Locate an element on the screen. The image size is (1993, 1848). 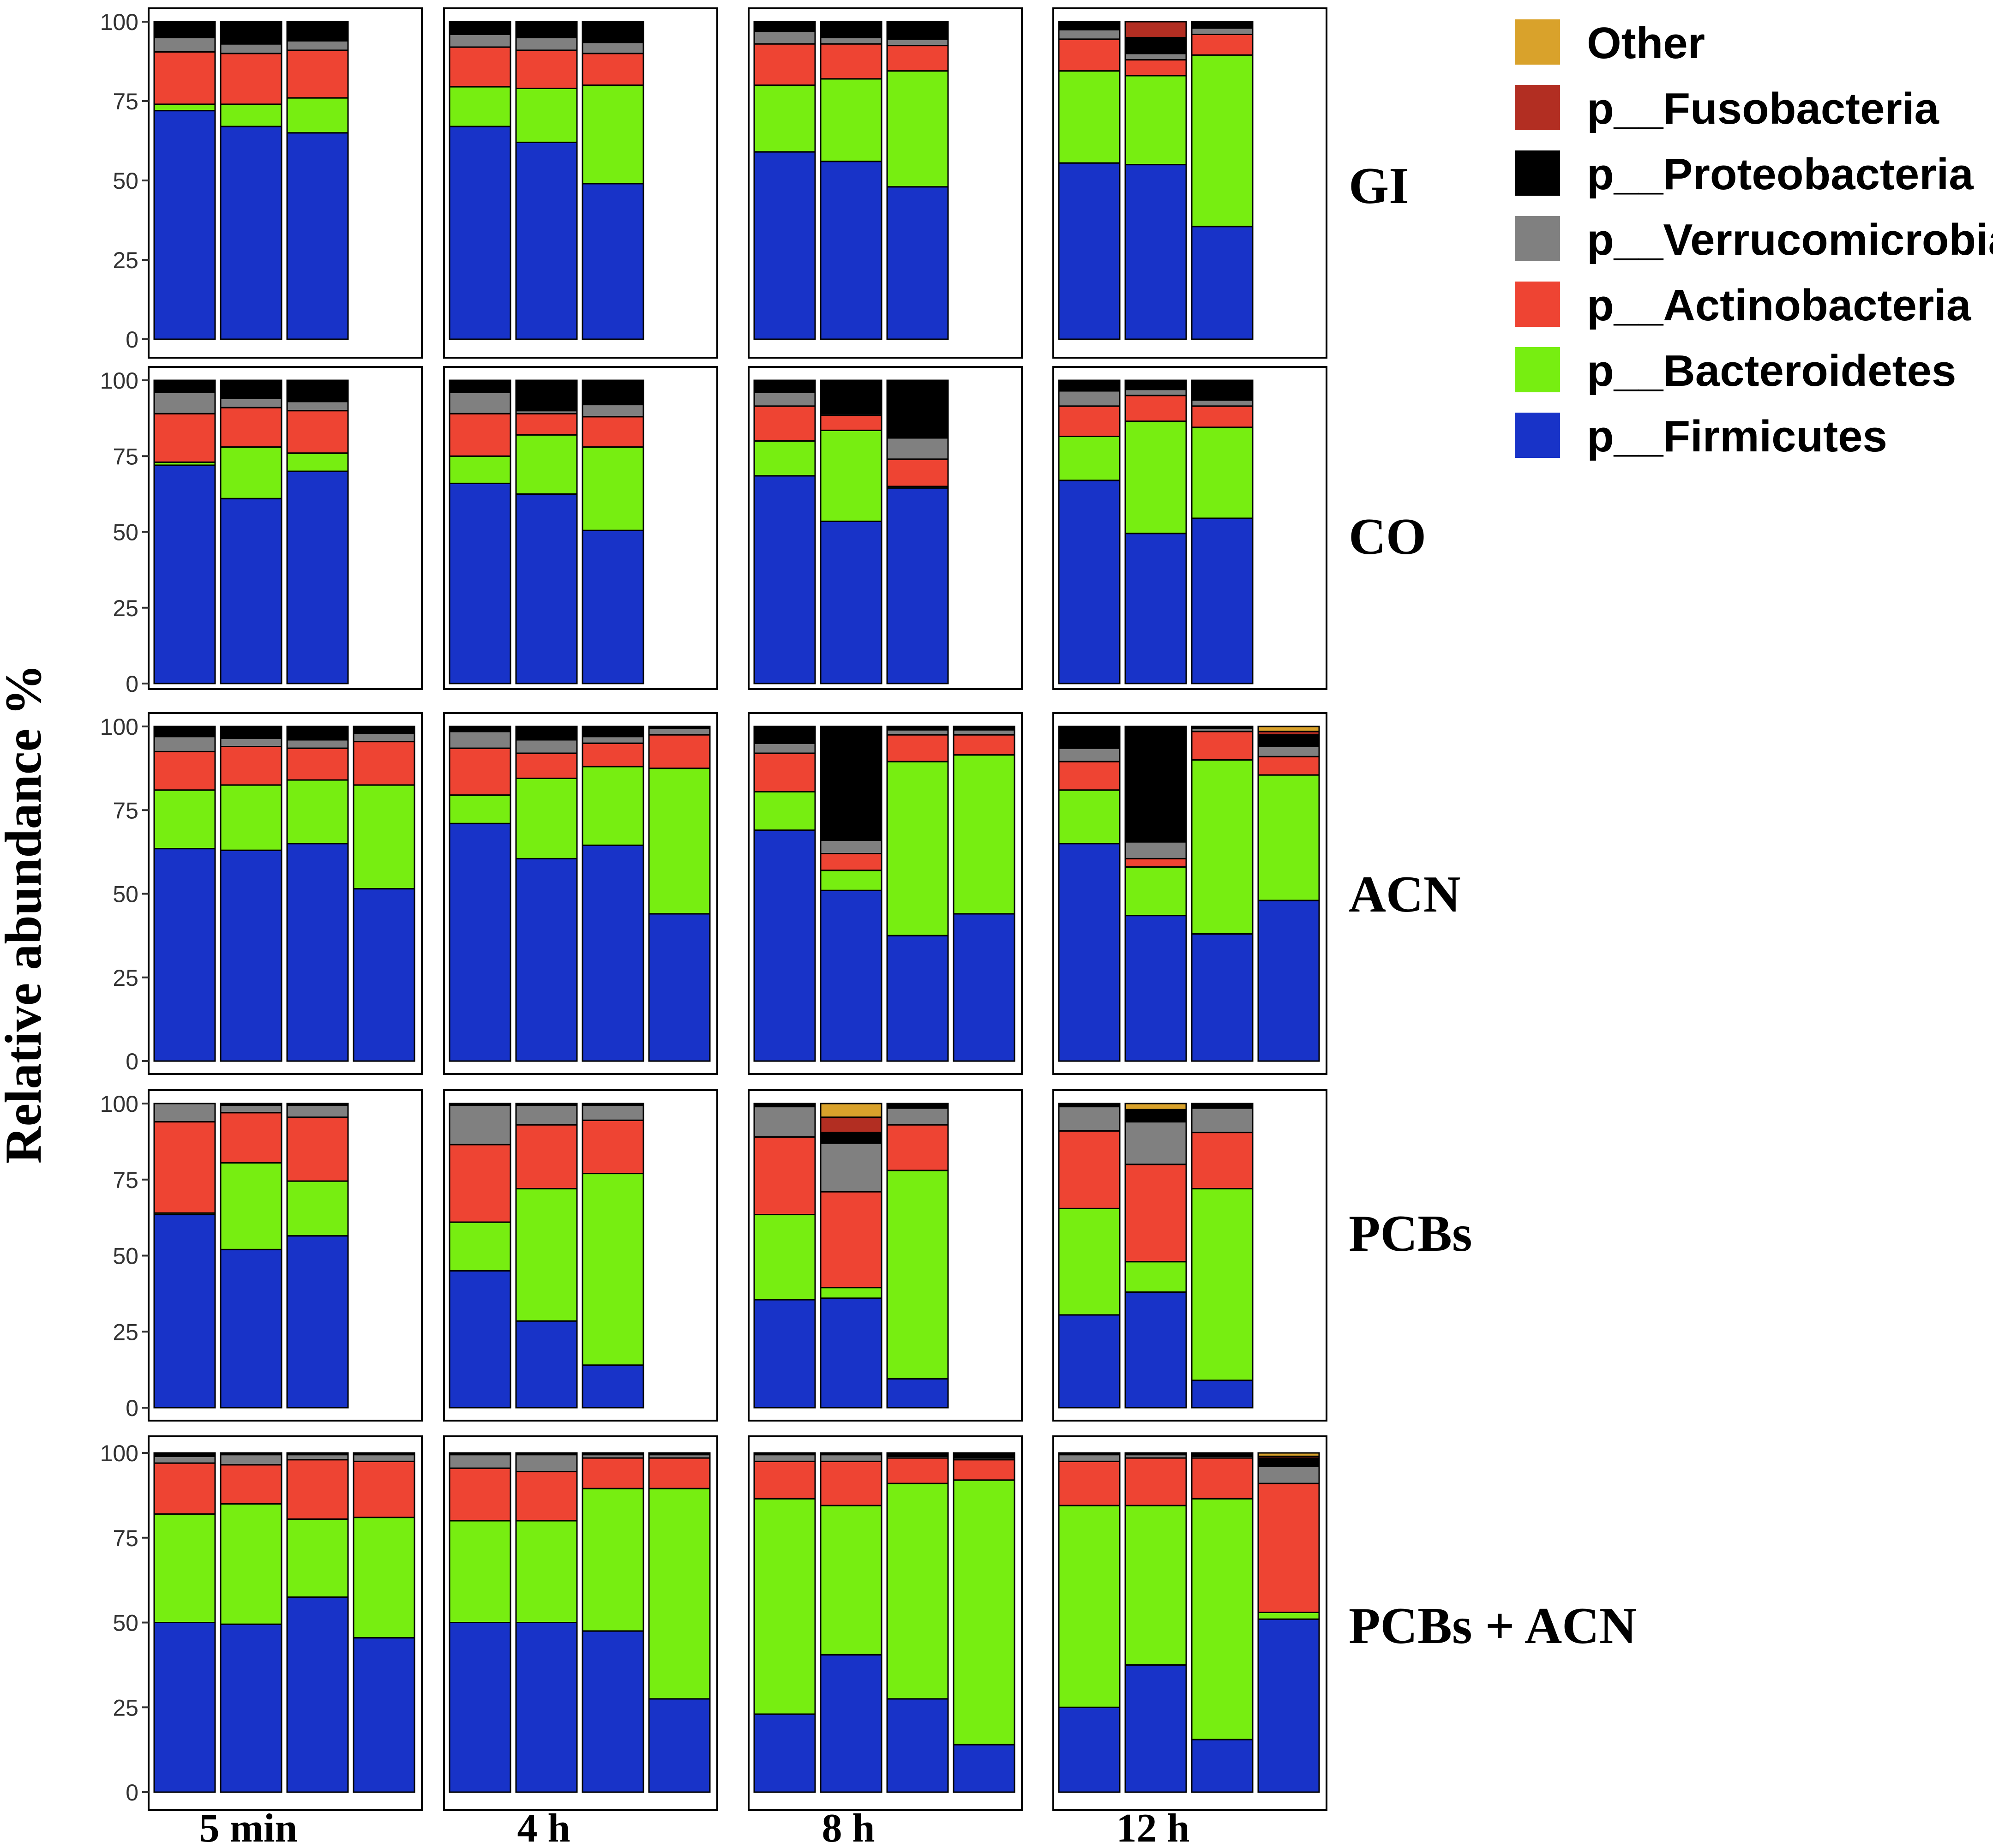
legend-item: p__Verrucomicrobia is located at coordinates (1754, 239).